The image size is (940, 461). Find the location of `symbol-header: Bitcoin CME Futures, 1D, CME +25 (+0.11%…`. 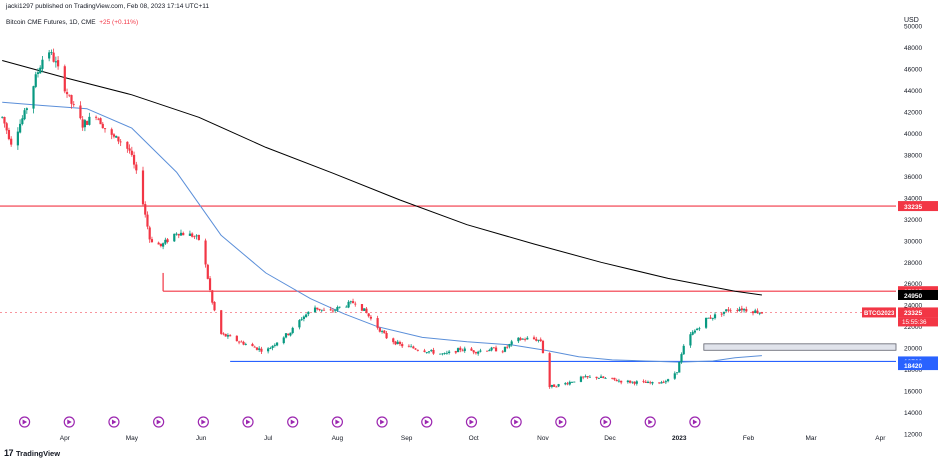

symbol-header: Bitcoin CME Futures, 1D, CME +25 (+0.11%… is located at coordinates (72, 22).